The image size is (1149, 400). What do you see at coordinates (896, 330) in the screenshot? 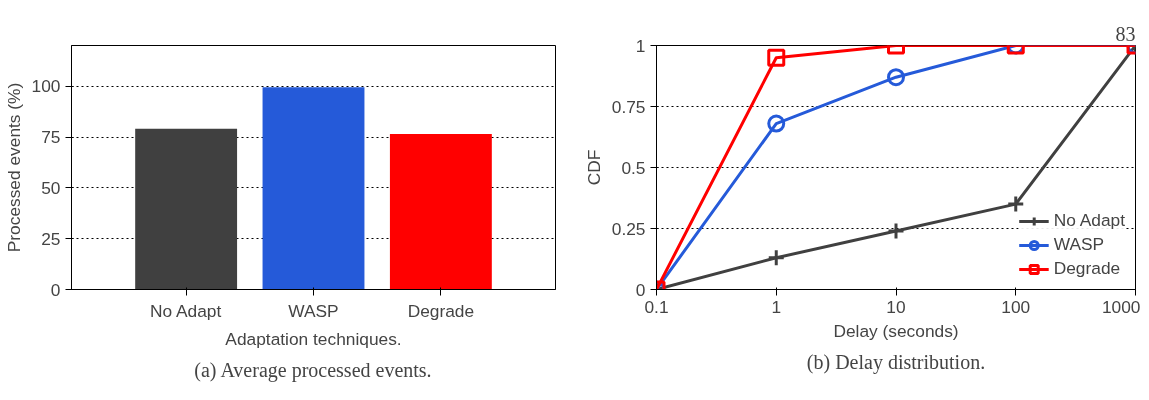
I see `x-axis-title: Delay (seconds)` at bounding box center [896, 330].